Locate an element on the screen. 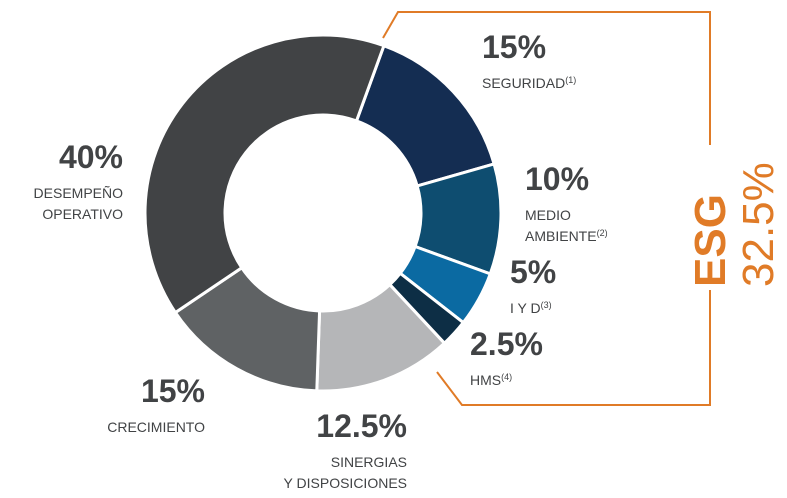 This screenshot has width=787, height=498. category-text: CRECIMIENTO is located at coordinates (156, 427).